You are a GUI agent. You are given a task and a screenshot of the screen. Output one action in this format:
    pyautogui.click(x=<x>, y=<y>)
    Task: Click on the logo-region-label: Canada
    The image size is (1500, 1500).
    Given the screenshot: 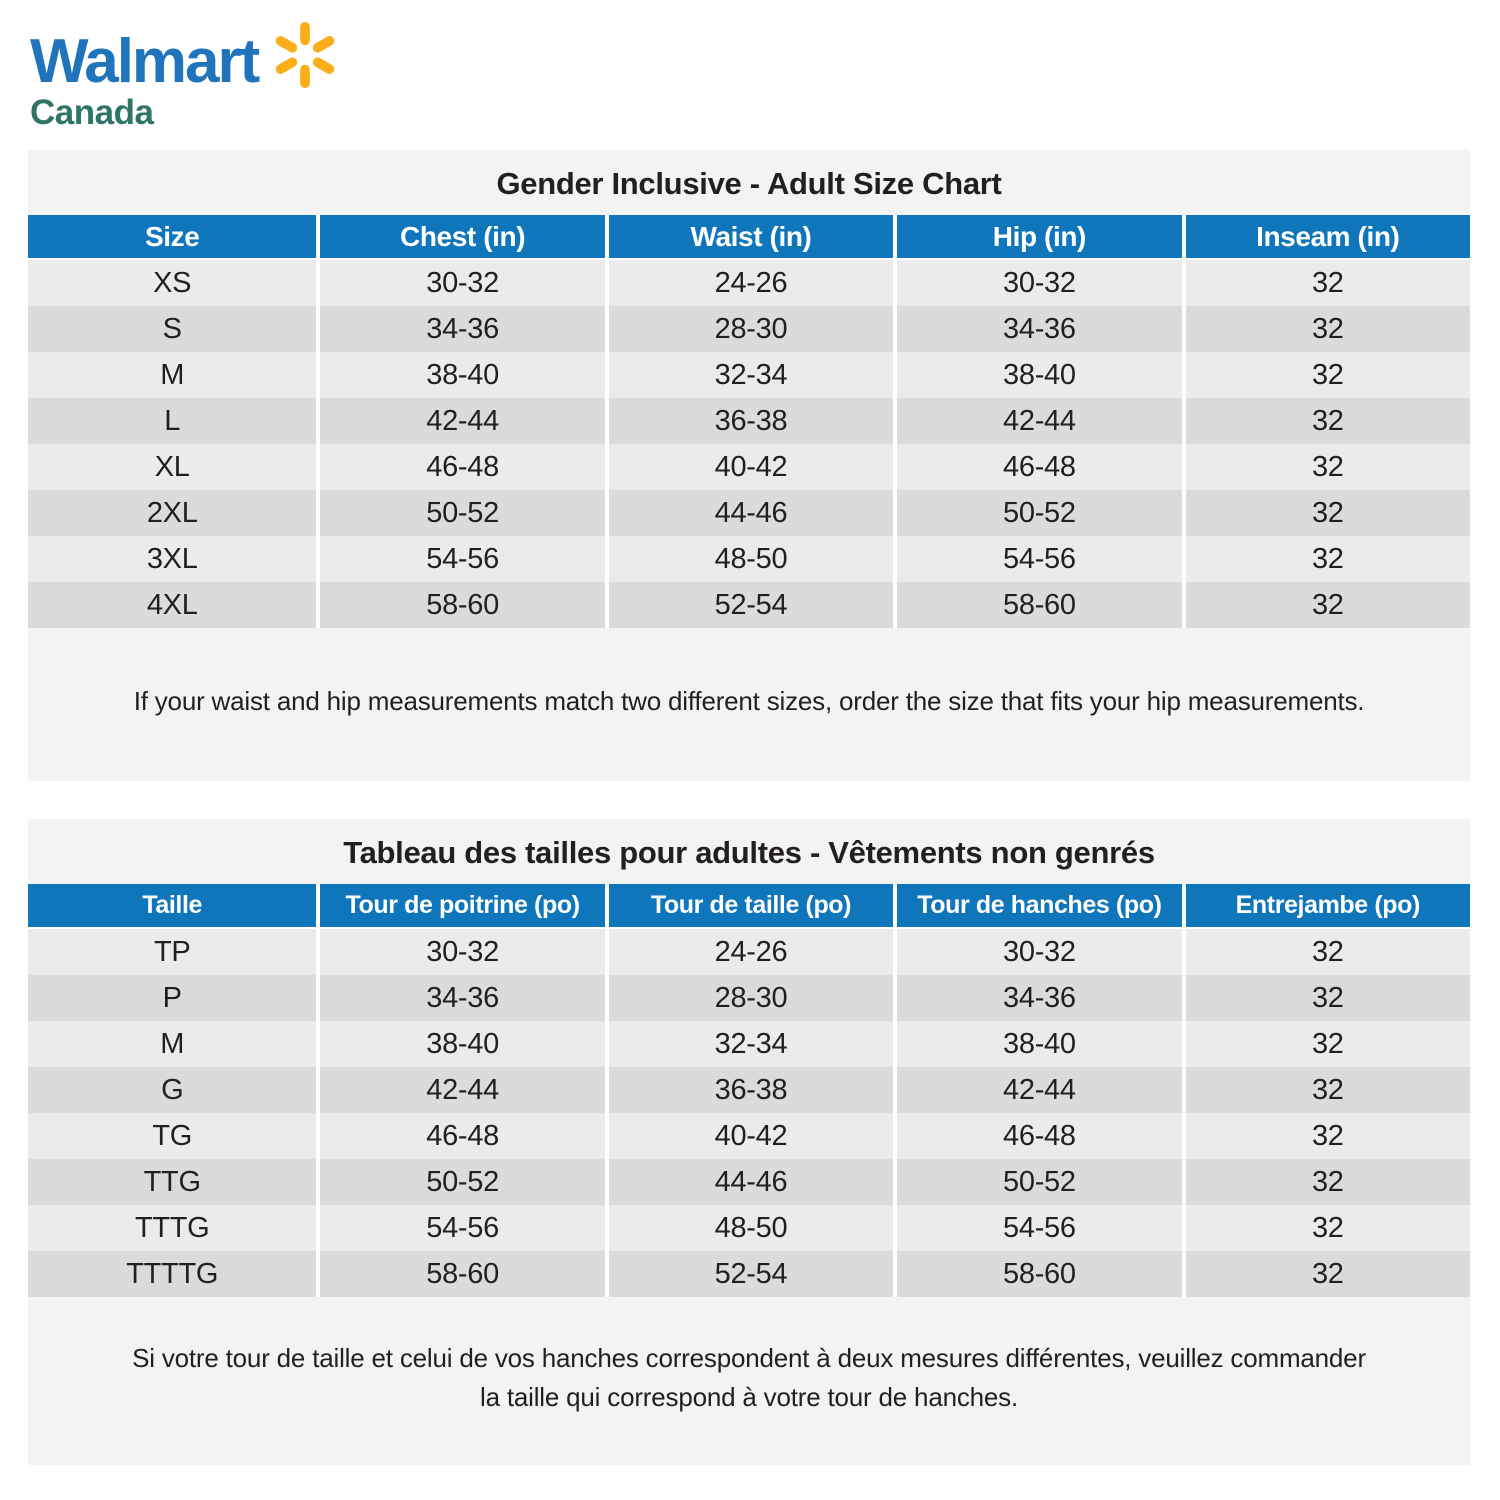 What is the action you would take?
    pyautogui.click(x=92, y=112)
    